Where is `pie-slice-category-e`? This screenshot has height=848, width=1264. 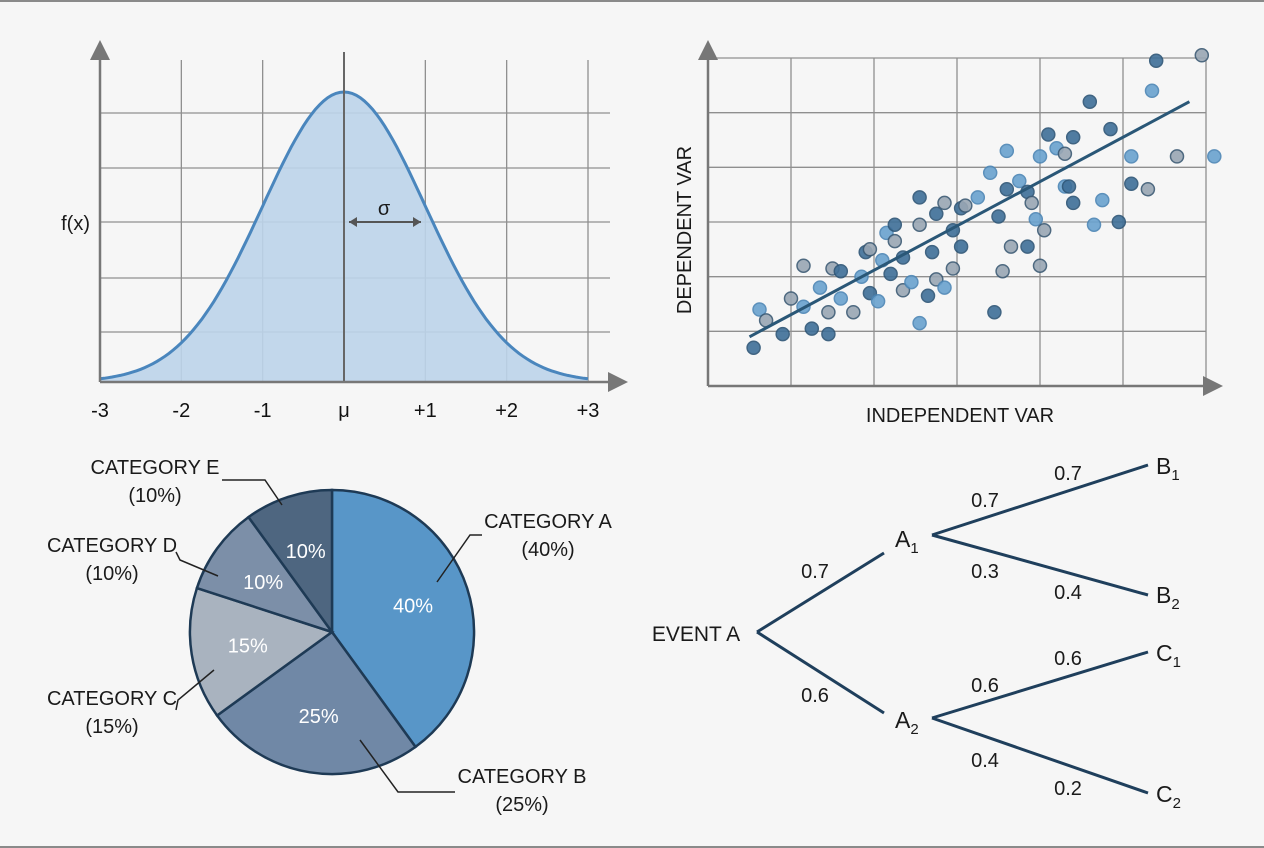 pie-slice-category-e is located at coordinates (290, 562).